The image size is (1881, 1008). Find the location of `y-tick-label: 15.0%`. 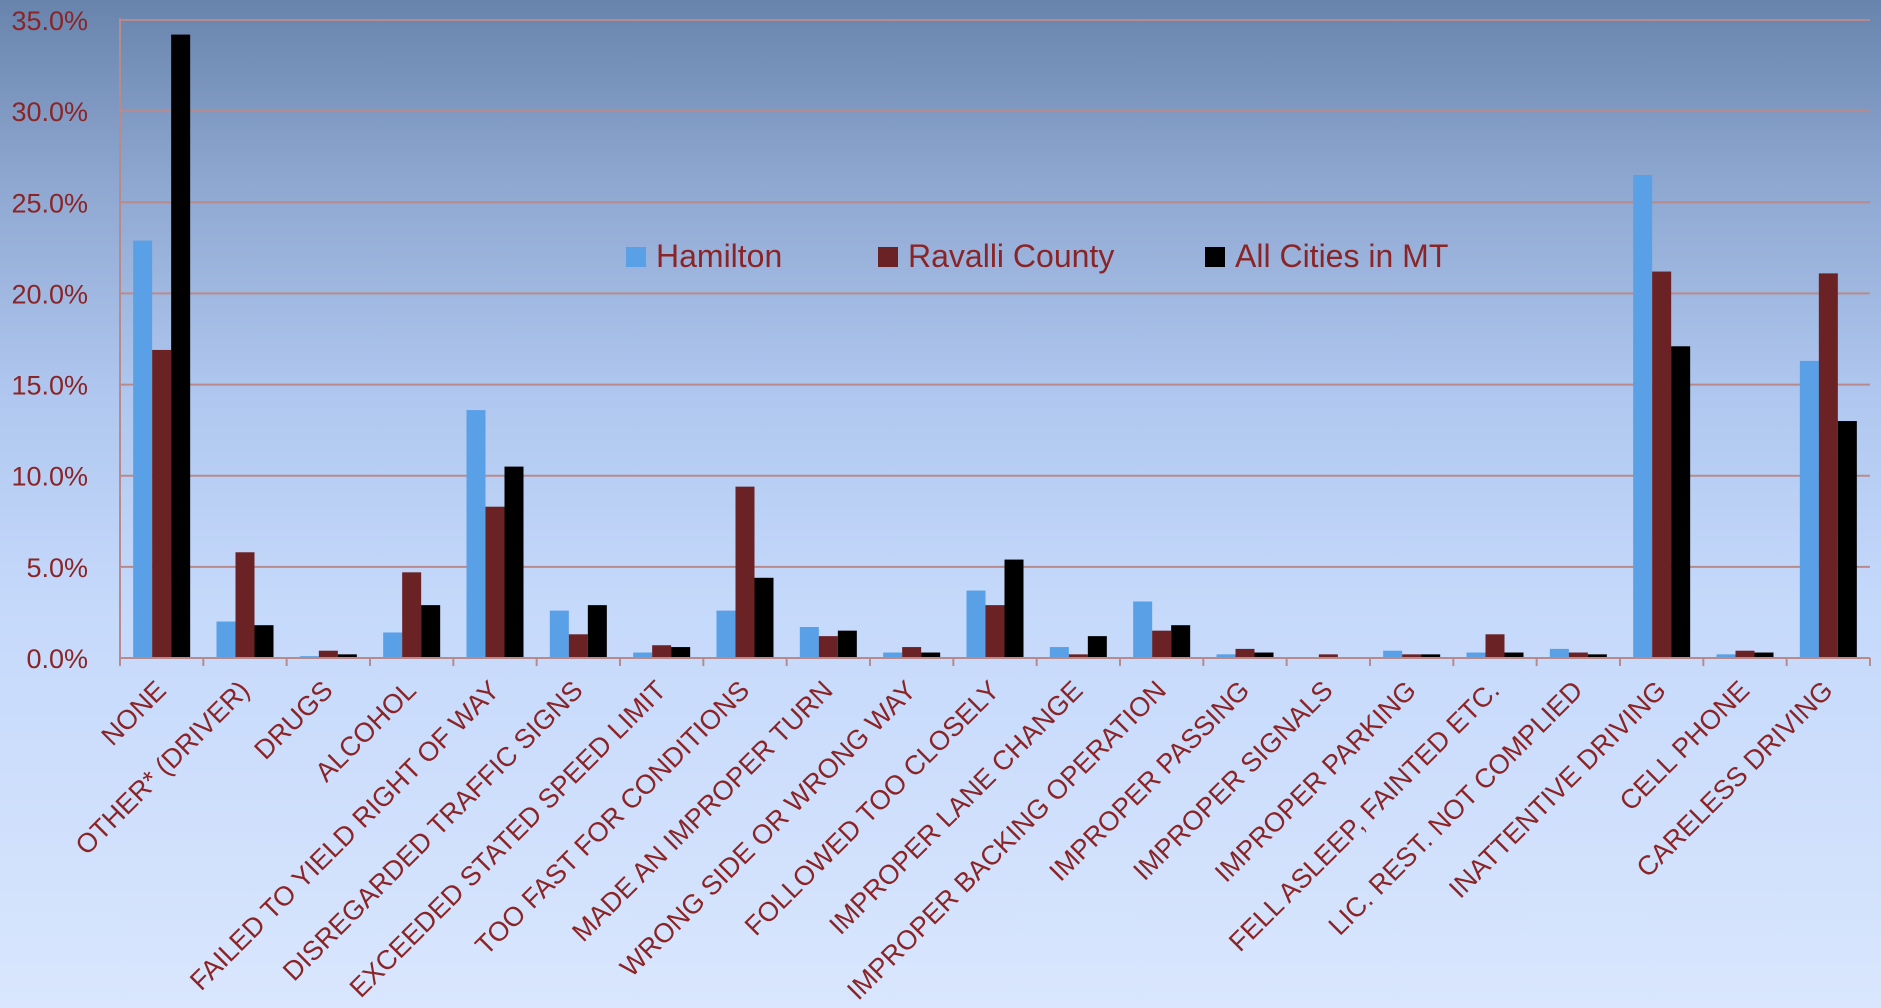

y-tick-label: 15.0% is located at coordinates (49, 386).